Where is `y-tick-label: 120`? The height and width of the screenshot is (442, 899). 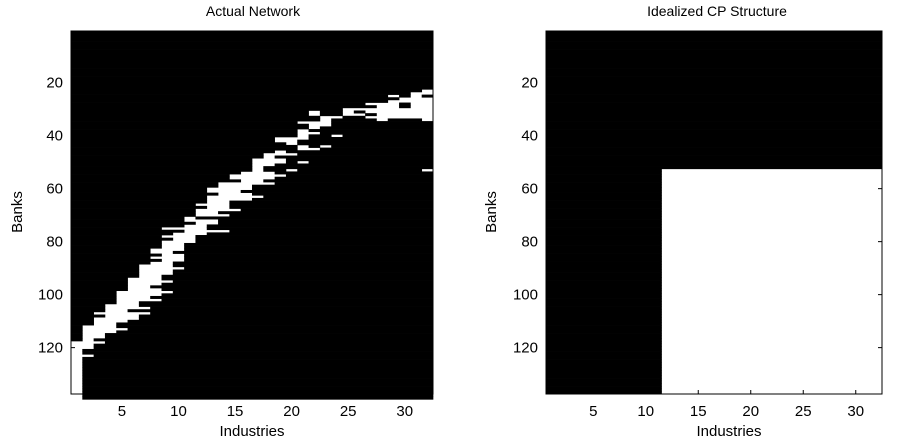 y-tick-label: 120 is located at coordinates (50, 348).